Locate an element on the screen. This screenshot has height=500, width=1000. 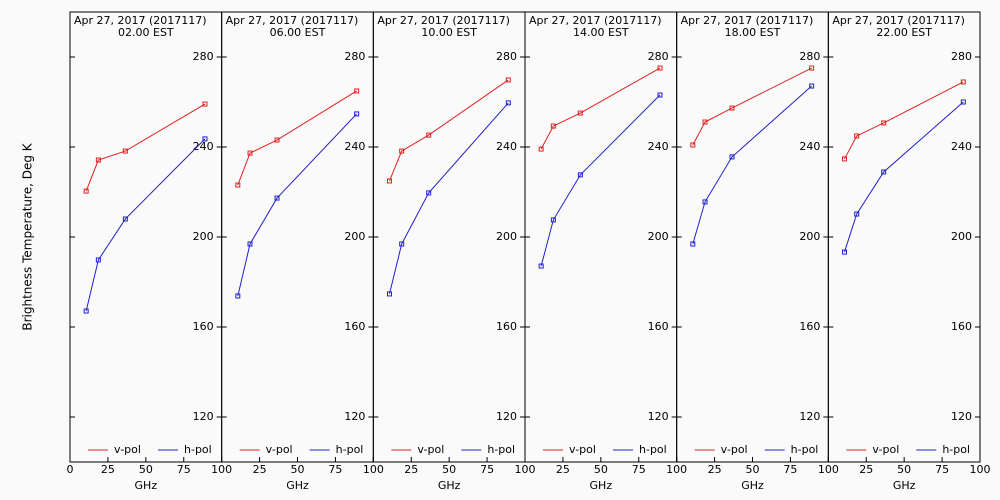
x-tick-label: 0 is located at coordinates (70, 469).